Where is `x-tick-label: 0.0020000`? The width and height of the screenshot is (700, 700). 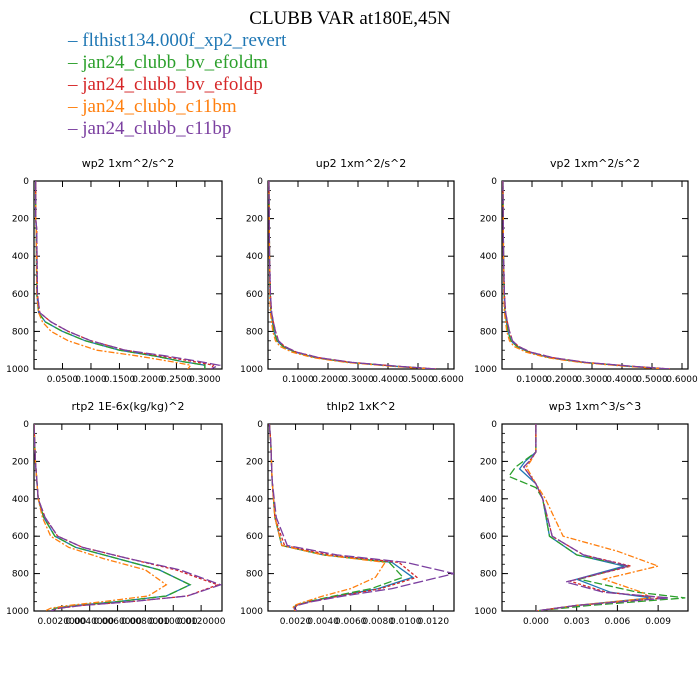 x-tick-label: 0.0020000 is located at coordinates (62, 622).